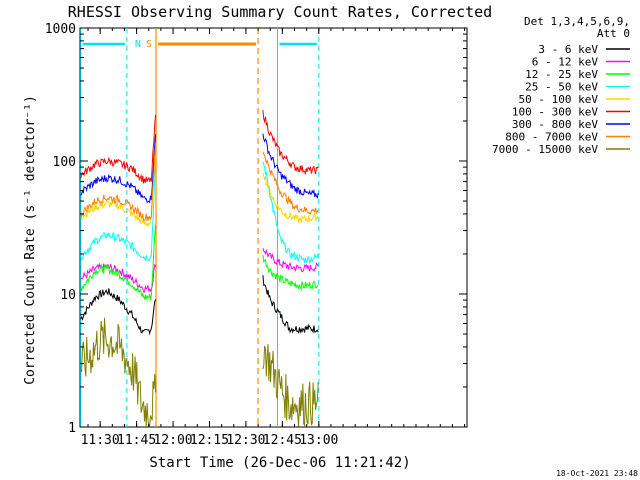  Describe the element at coordinates (64, 162) in the screenshot. I see `y-tick-label: 100` at that location.